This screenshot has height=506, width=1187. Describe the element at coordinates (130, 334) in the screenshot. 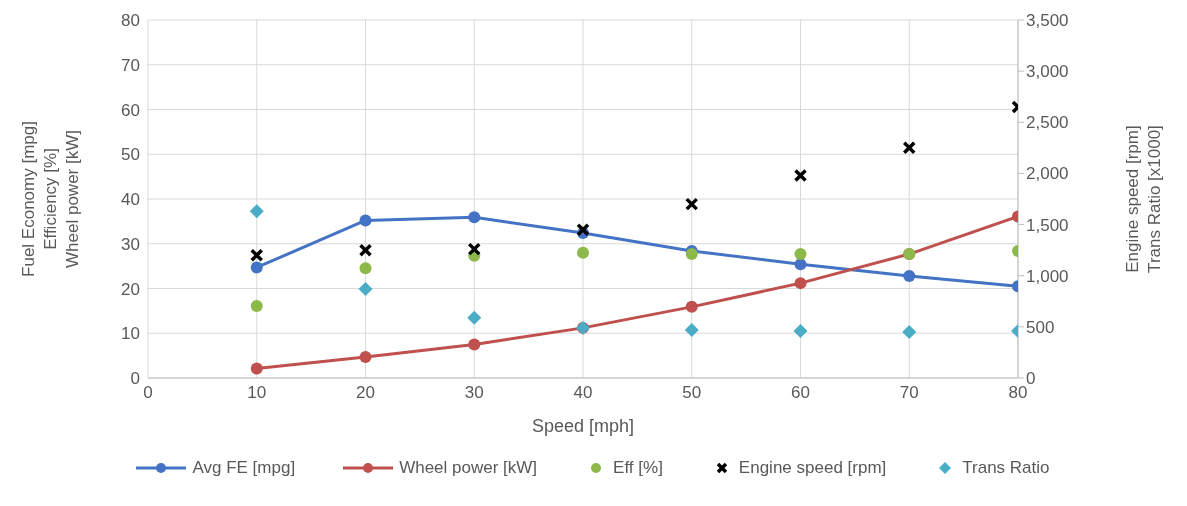

I see `y-tick-label: 10` at that location.